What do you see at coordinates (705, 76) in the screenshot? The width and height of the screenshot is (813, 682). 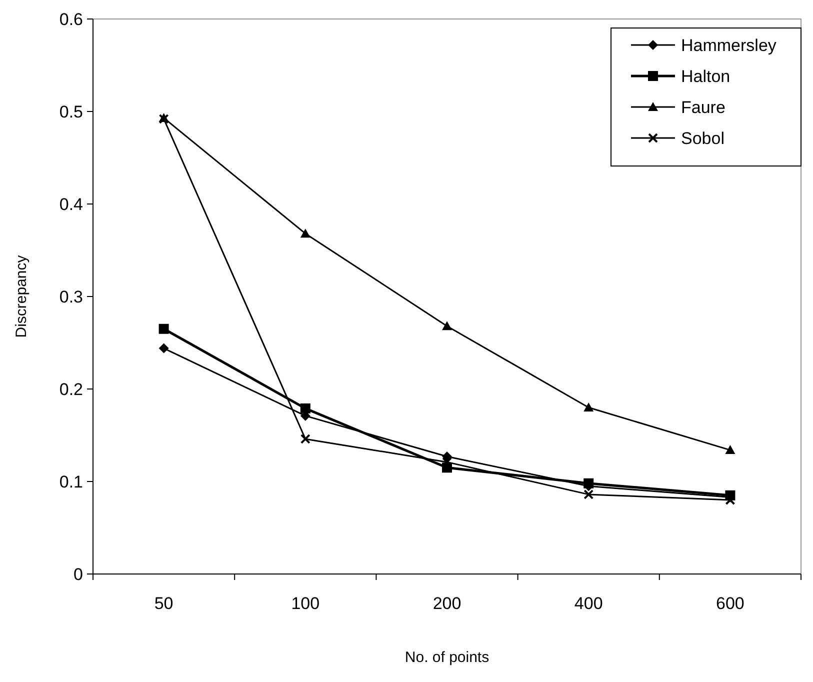 I see `legend-label: Halton` at bounding box center [705, 76].